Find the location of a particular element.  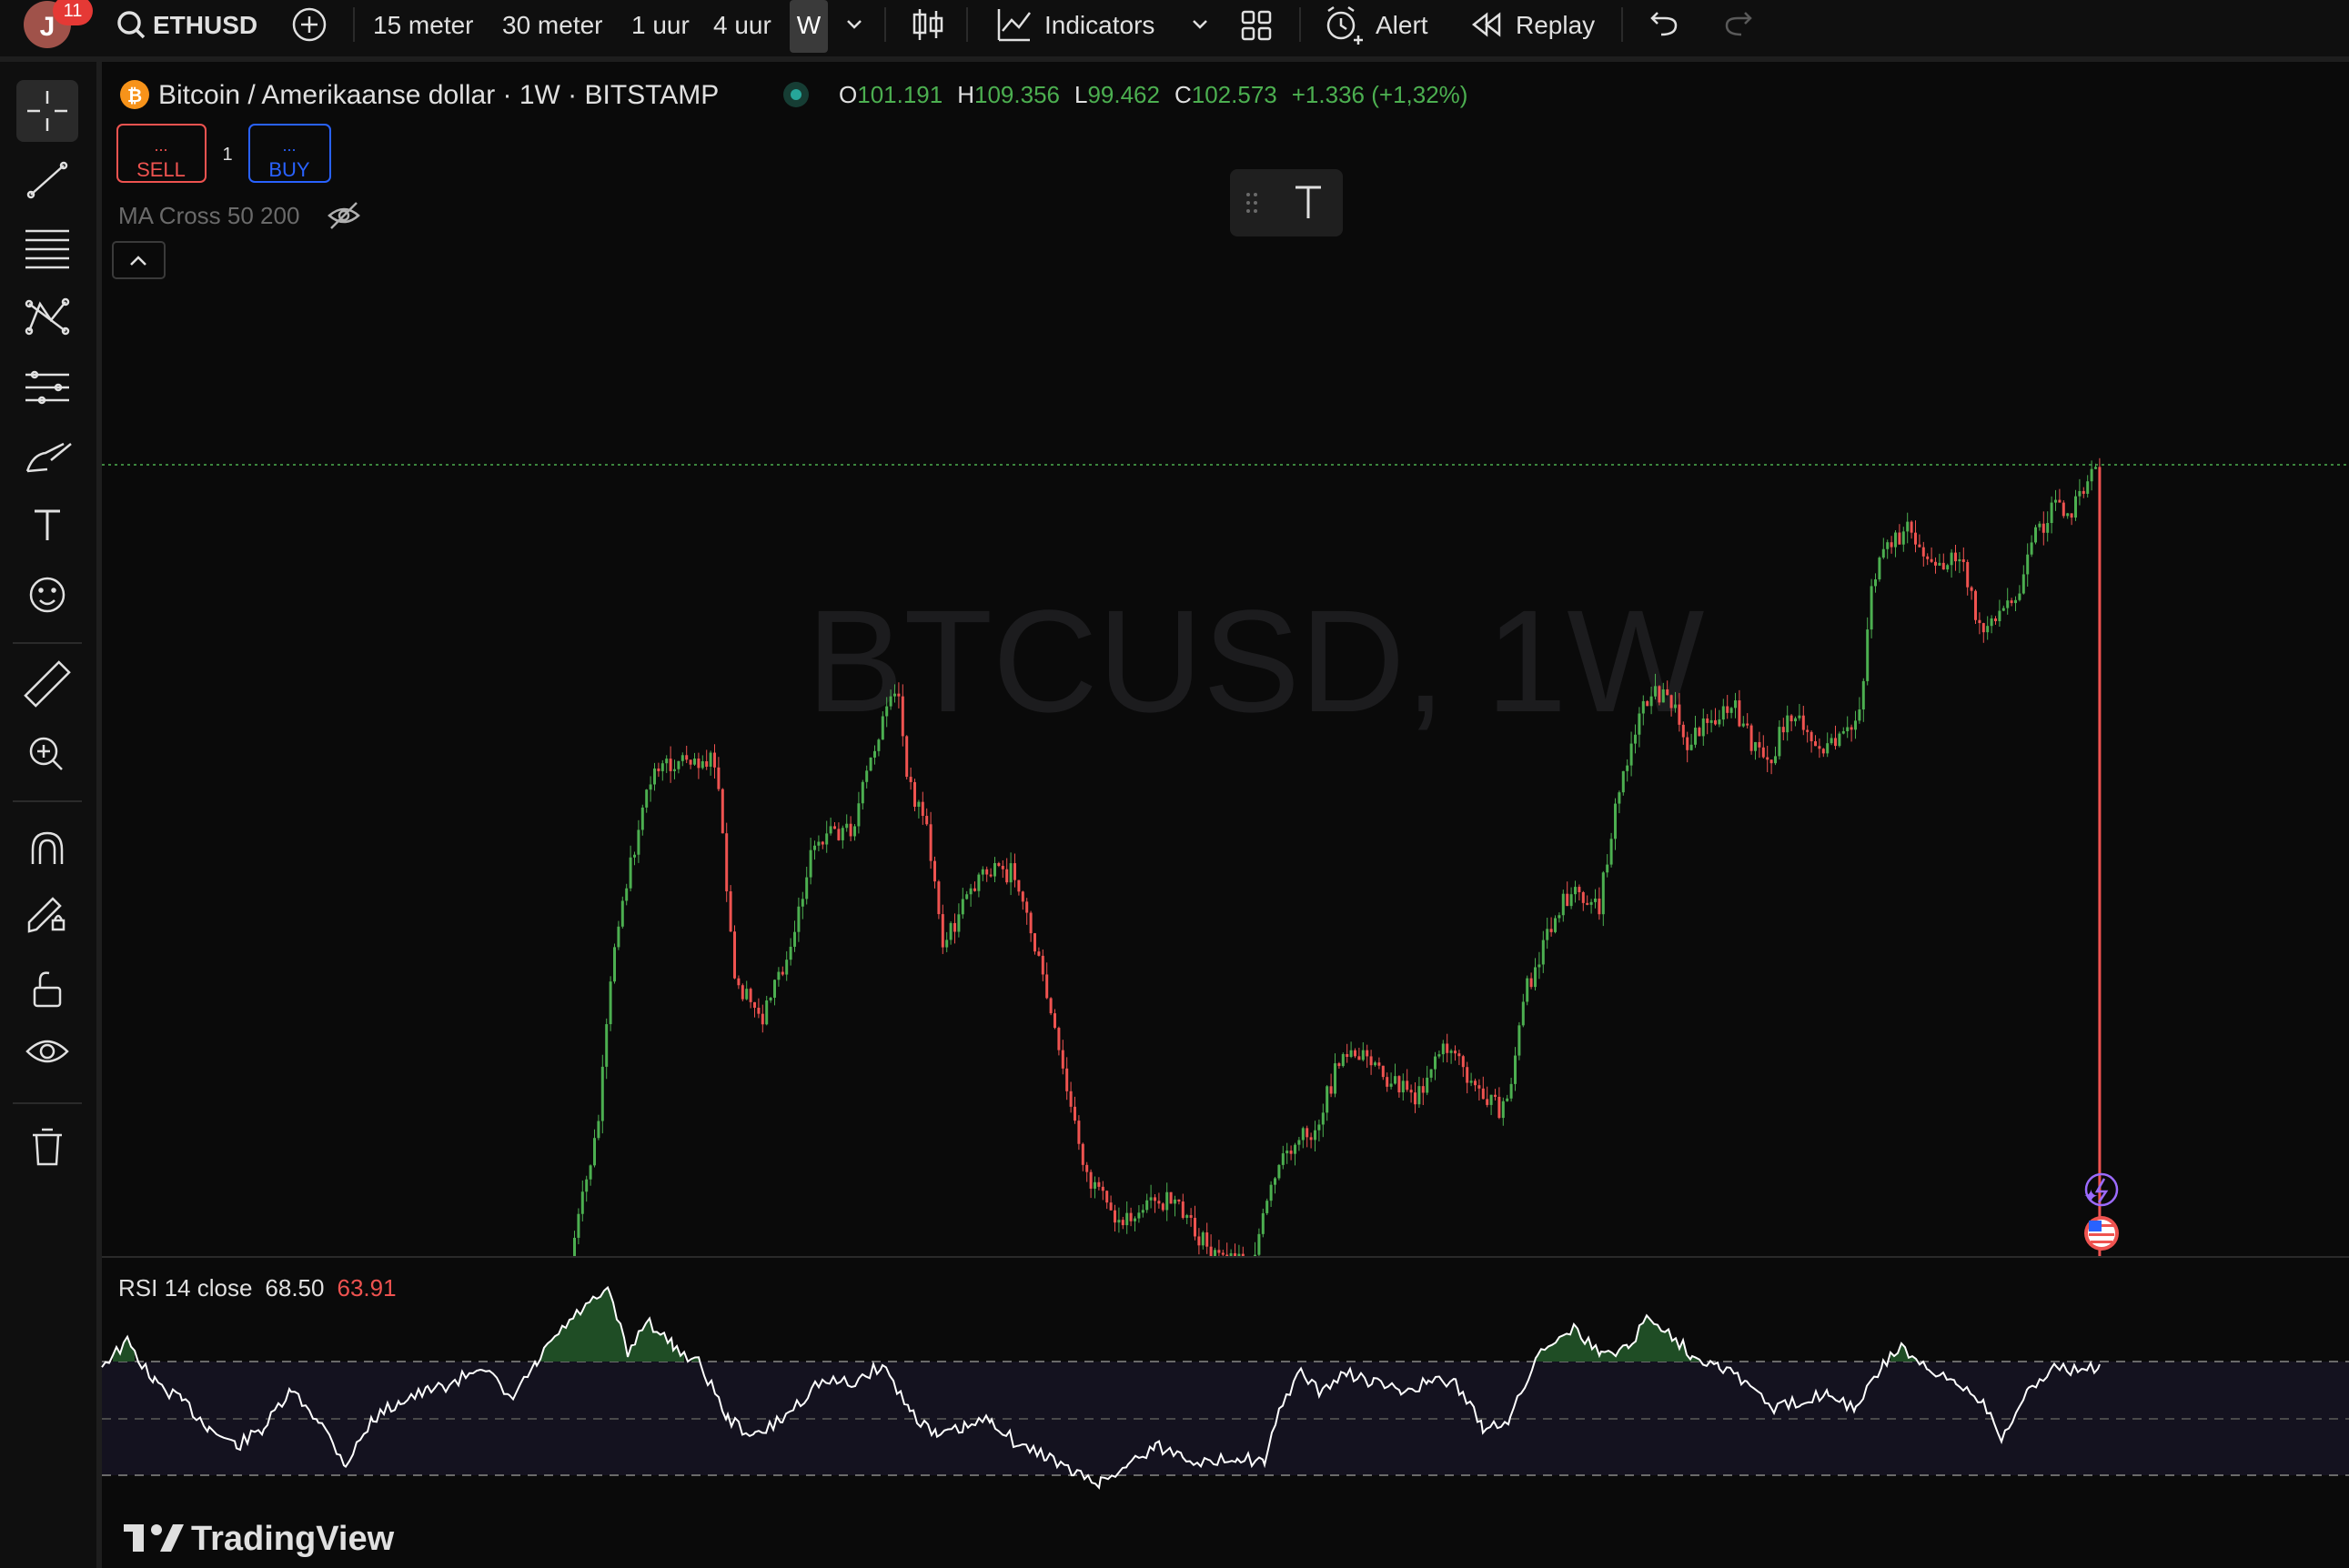

rsi-line is located at coordinates (1101, 1387).